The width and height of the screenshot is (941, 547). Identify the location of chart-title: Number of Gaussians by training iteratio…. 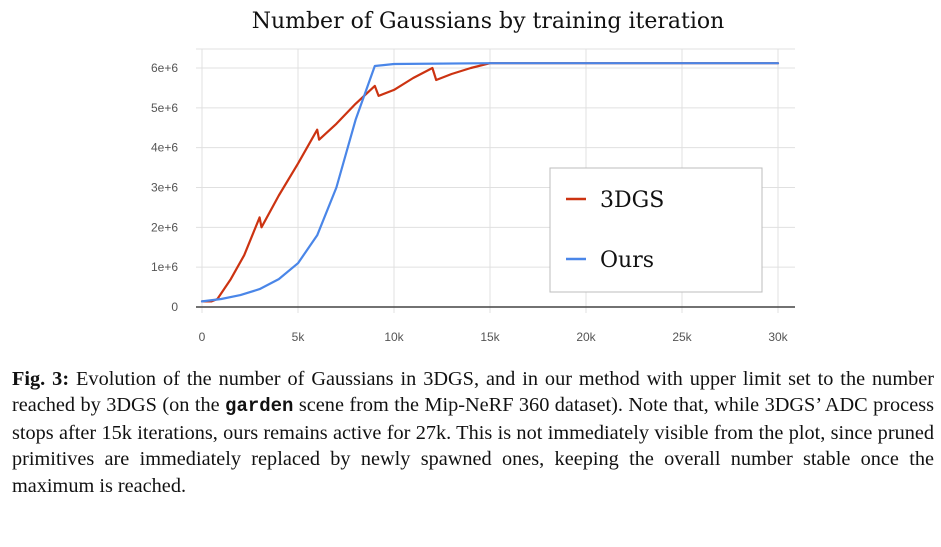
(488, 21).